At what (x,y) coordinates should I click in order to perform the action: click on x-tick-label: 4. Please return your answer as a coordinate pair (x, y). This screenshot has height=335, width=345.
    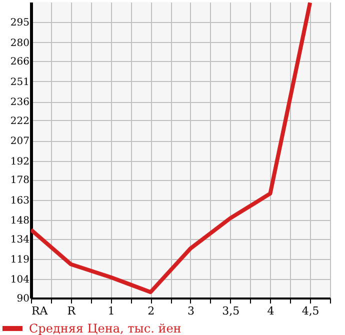
    Looking at the image, I should click on (270, 311).